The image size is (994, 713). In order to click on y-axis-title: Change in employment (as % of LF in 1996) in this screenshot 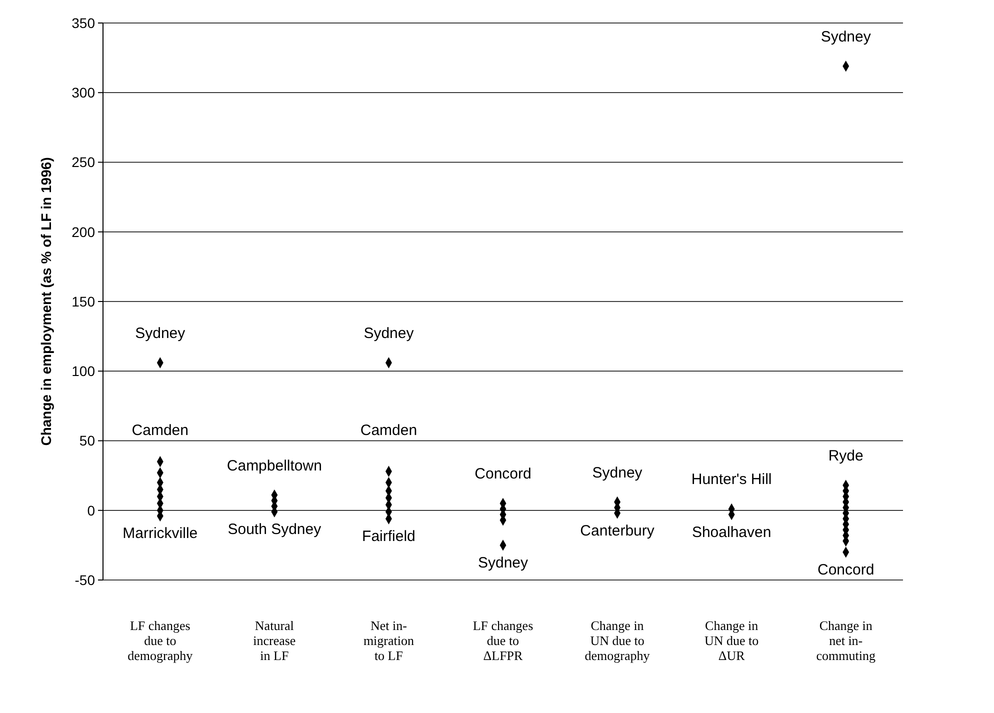, I will do `click(46, 301)`.